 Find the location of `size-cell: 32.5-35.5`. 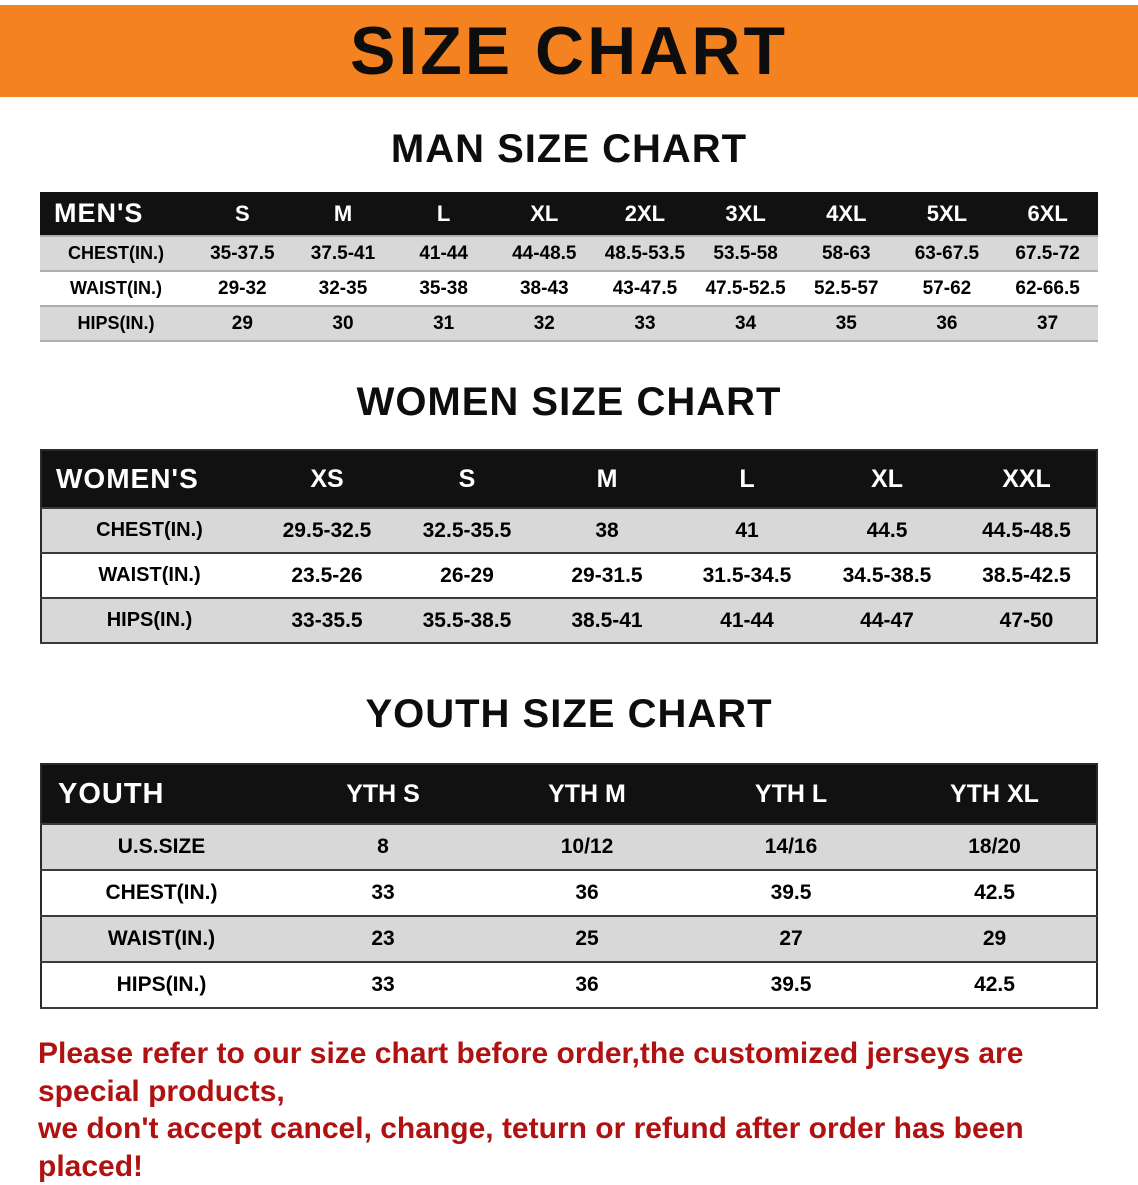

size-cell: 32.5-35.5 is located at coordinates (467, 530).